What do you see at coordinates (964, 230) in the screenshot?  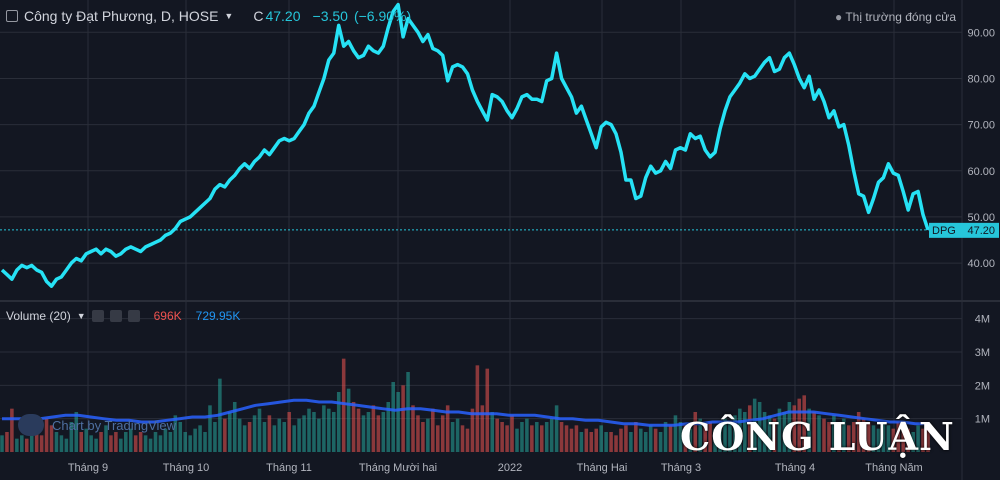 I see `last-price-tag: DPG 47.20` at bounding box center [964, 230].